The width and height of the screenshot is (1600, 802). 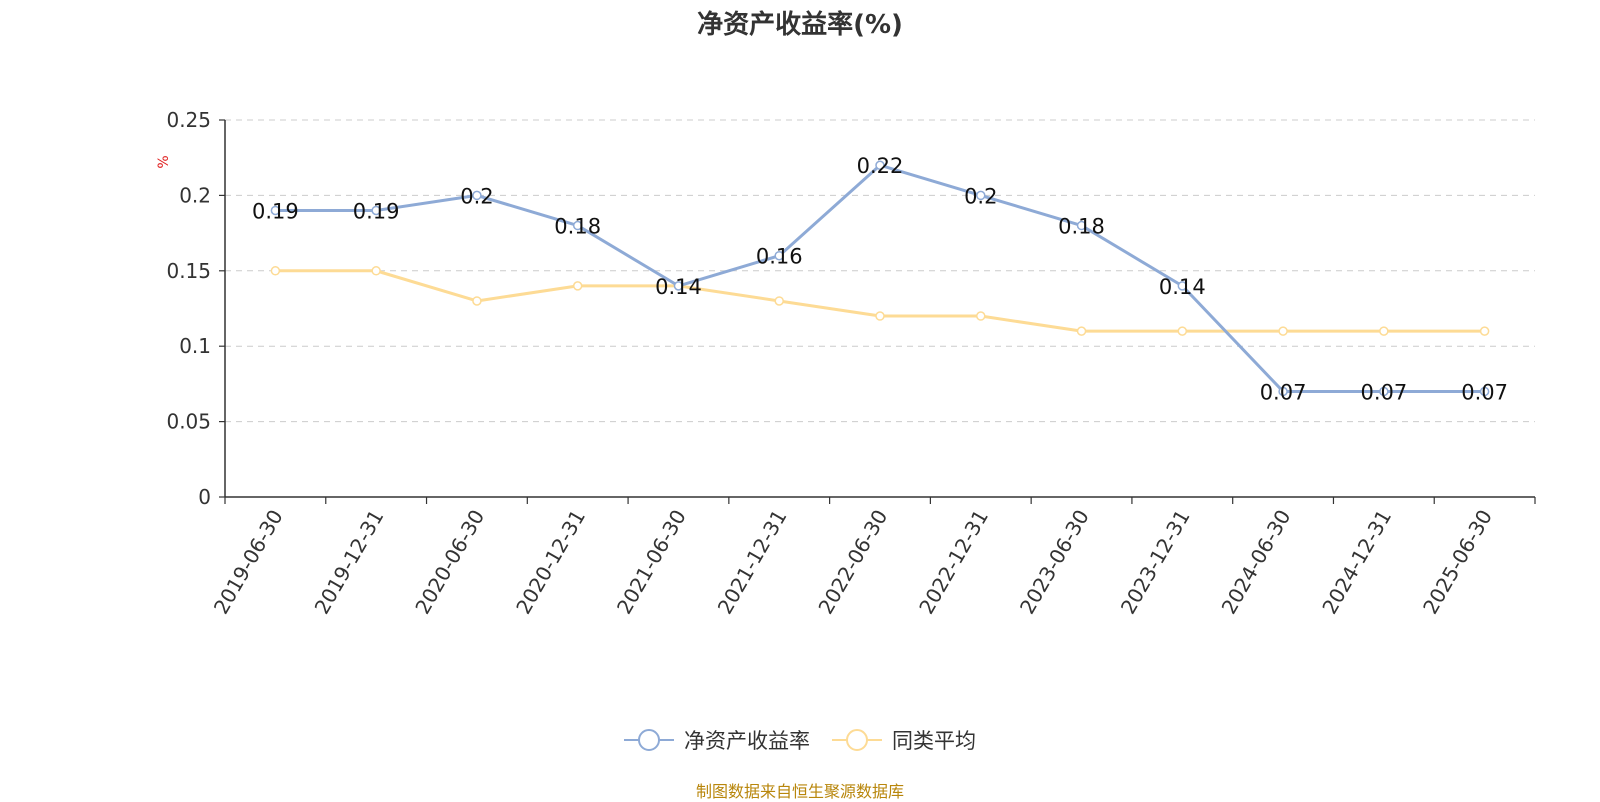 I want to click on x-tick-label: 2019-06-30, so click(x=248, y=562).